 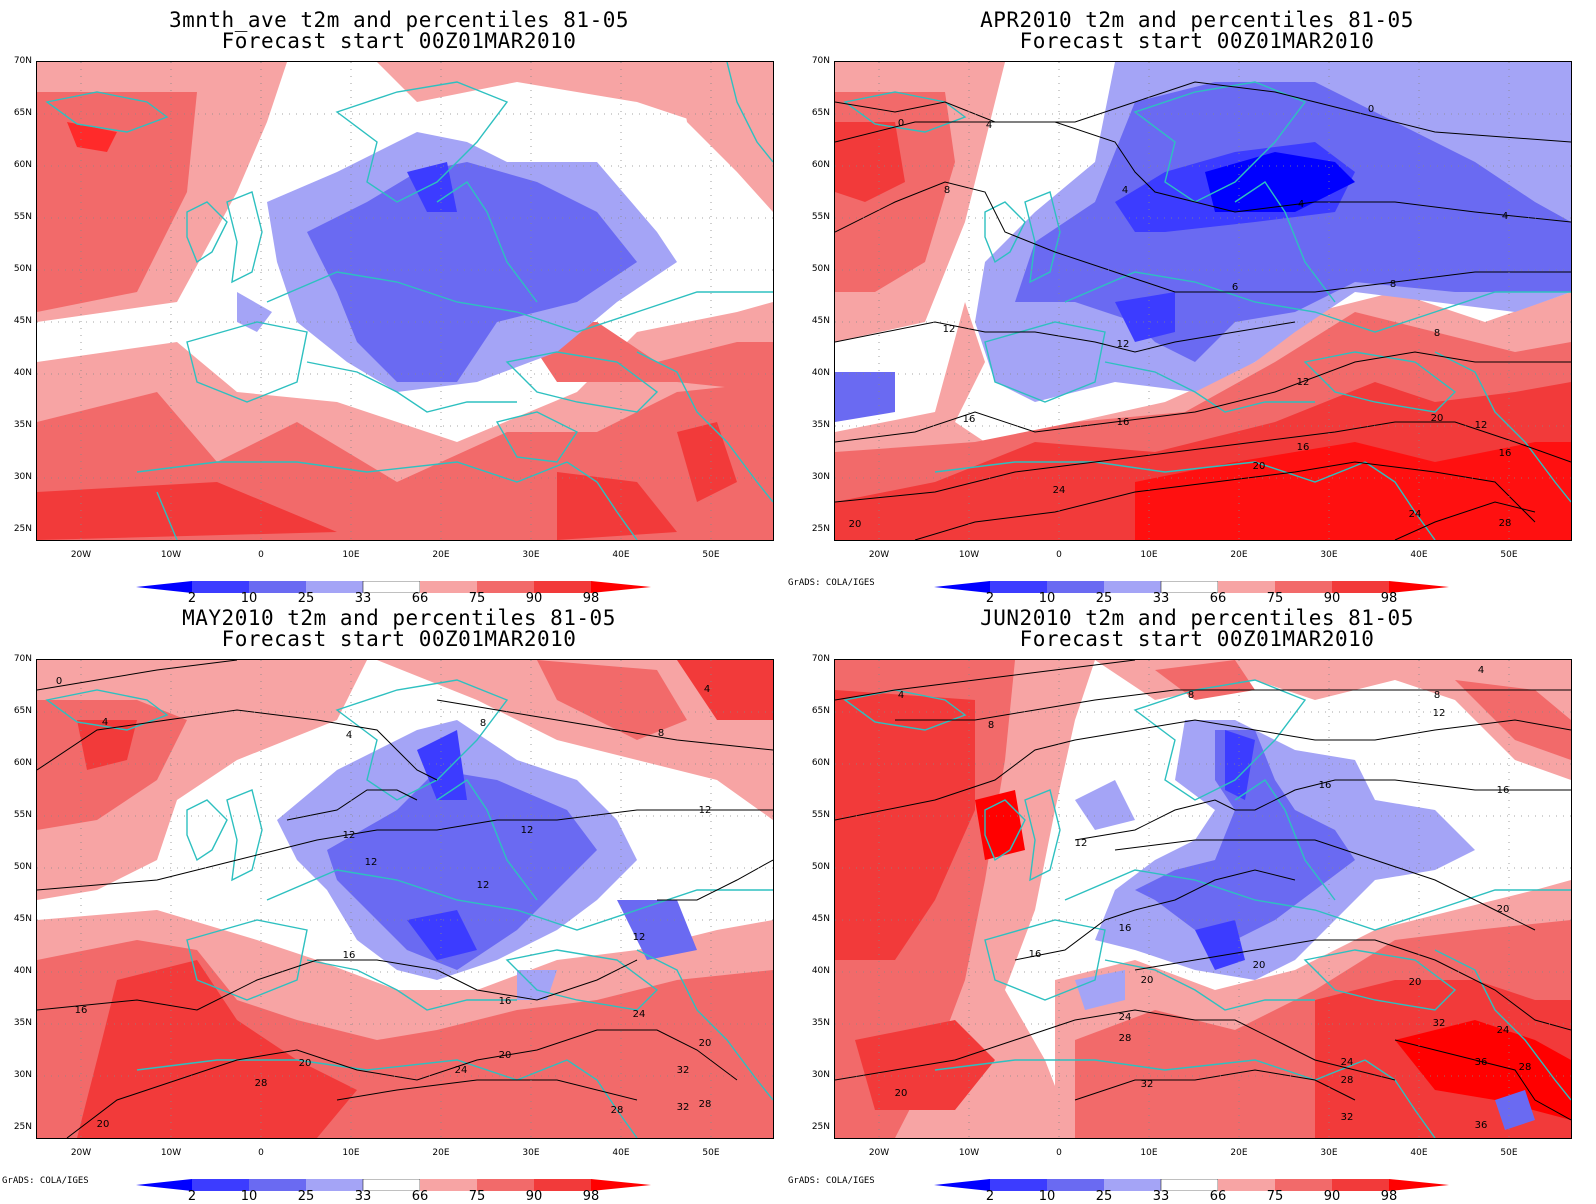 I want to click on lon-label: 50E, so click(x=711, y=1153).